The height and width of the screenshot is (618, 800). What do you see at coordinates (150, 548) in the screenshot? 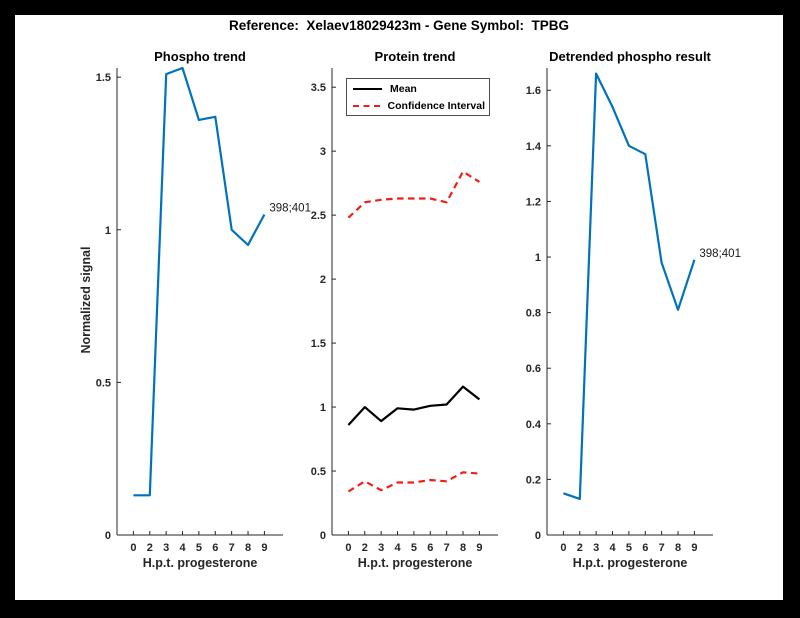
I see `phospho-x-tick-label: 2` at bounding box center [150, 548].